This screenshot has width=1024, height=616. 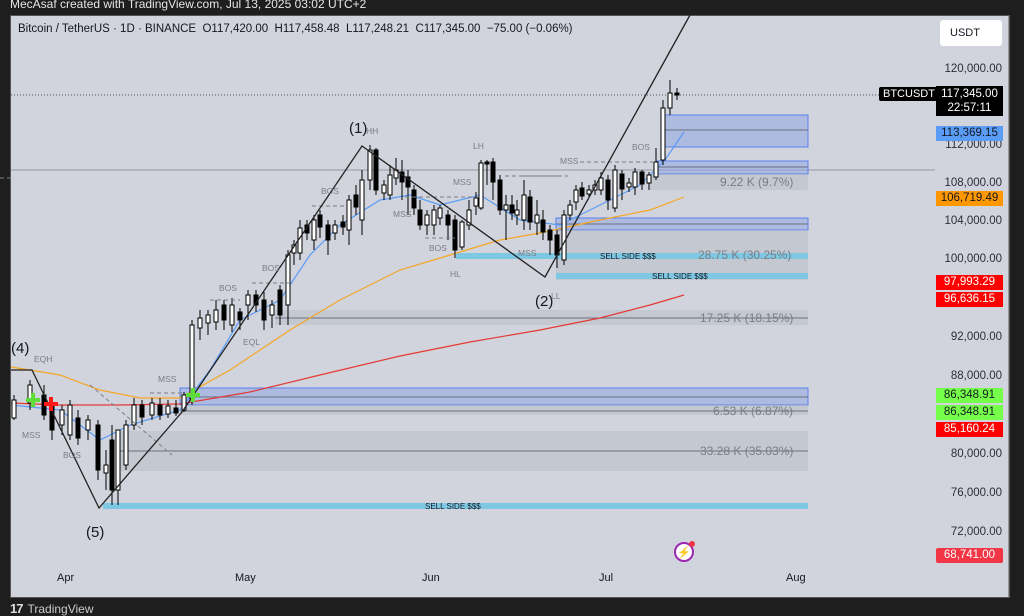 I want to click on price-tick: 120,000.00, so click(x=973, y=69).